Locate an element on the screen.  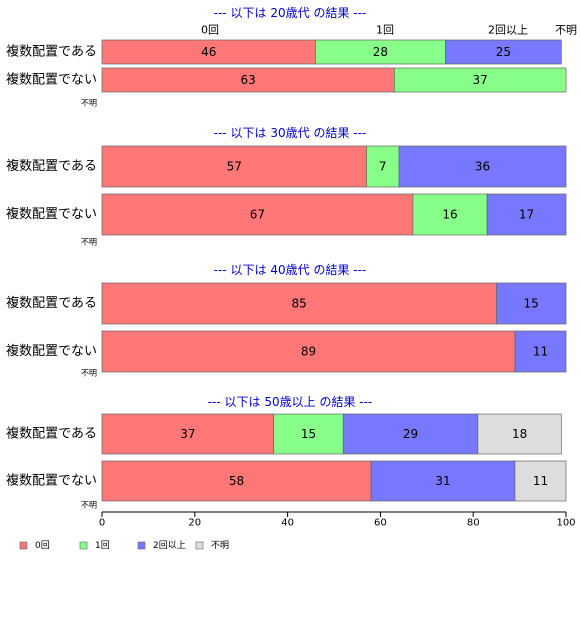
data-label: 31 is located at coordinates (442, 481).